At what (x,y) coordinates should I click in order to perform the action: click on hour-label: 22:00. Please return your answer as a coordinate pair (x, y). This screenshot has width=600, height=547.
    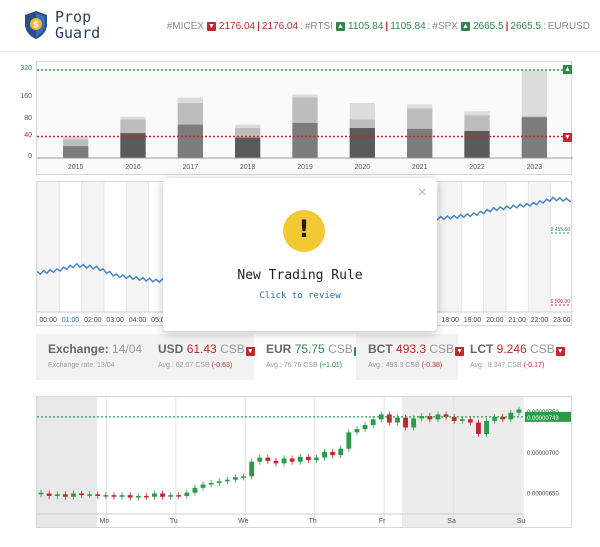
    Looking at the image, I should click on (540, 320).